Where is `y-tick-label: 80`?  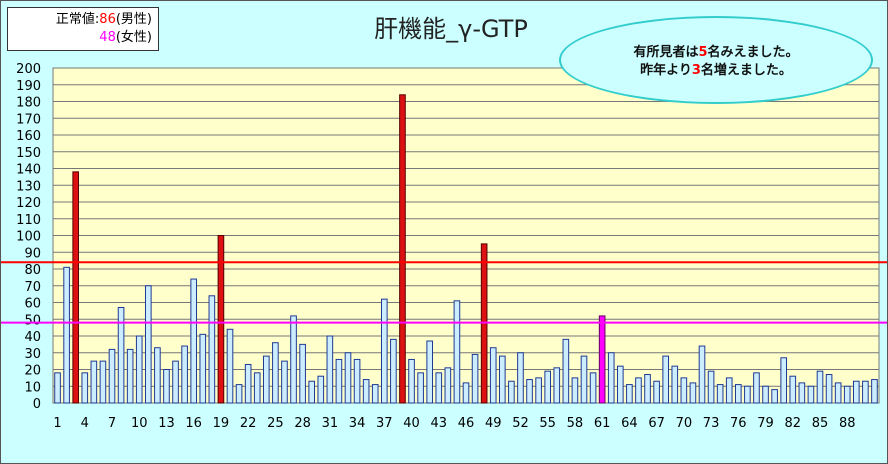 y-tick-label: 80 is located at coordinates (32, 270).